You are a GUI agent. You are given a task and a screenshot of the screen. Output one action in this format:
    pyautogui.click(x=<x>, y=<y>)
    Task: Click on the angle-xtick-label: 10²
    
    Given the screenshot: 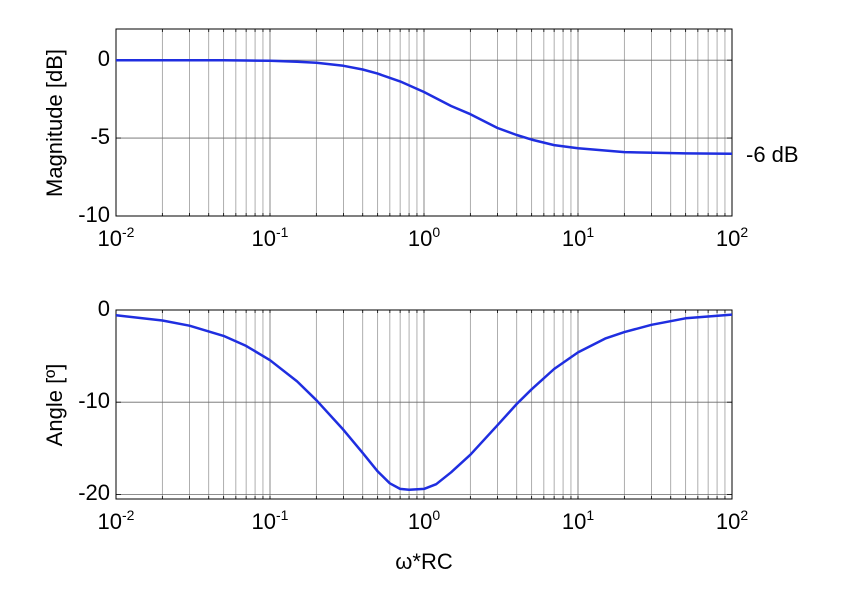 What is the action you would take?
    pyautogui.click(x=732, y=520)
    